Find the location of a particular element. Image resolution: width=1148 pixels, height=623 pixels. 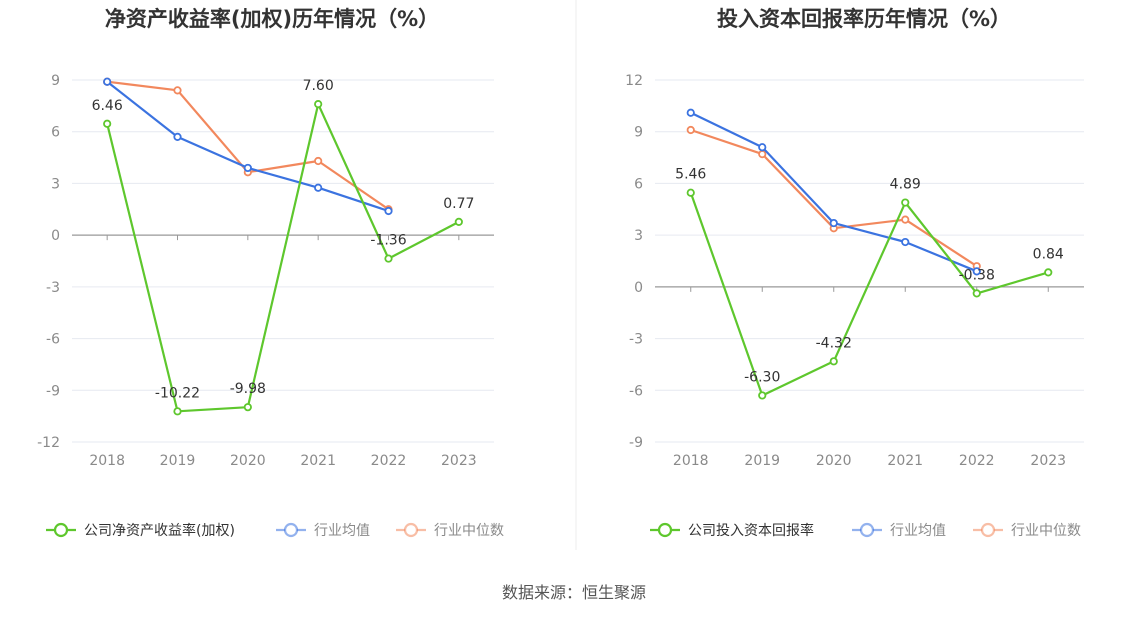

data-label: -4.32 is located at coordinates (834, 343).